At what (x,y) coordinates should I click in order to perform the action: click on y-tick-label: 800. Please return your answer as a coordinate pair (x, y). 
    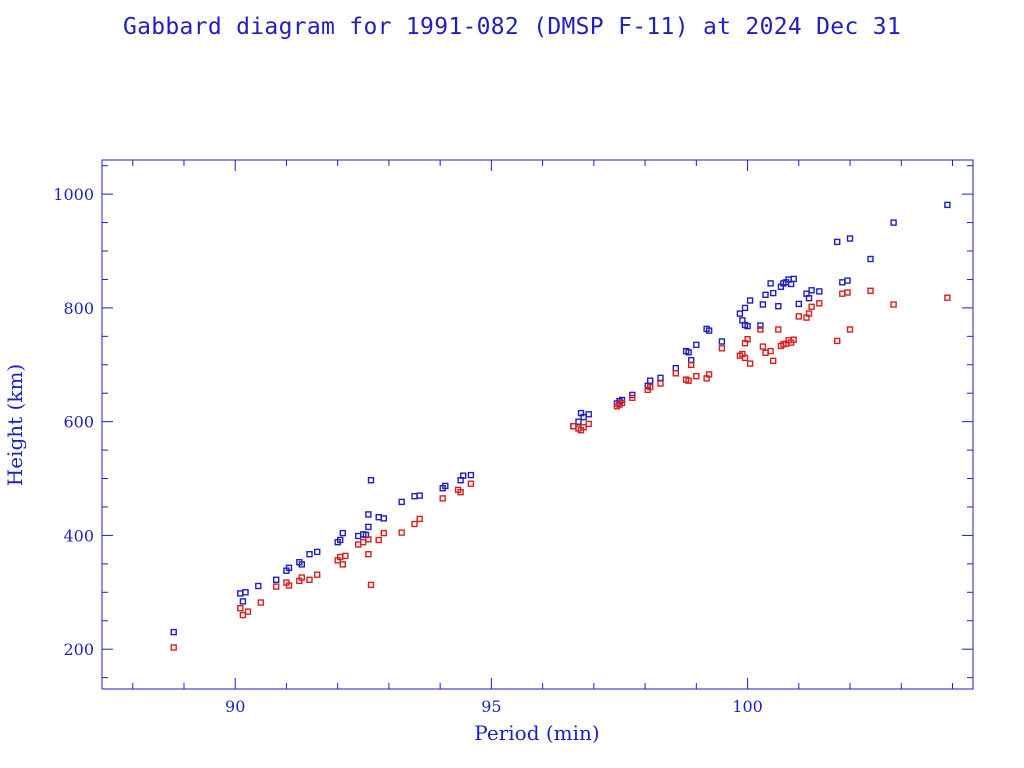
    Looking at the image, I should click on (78, 308).